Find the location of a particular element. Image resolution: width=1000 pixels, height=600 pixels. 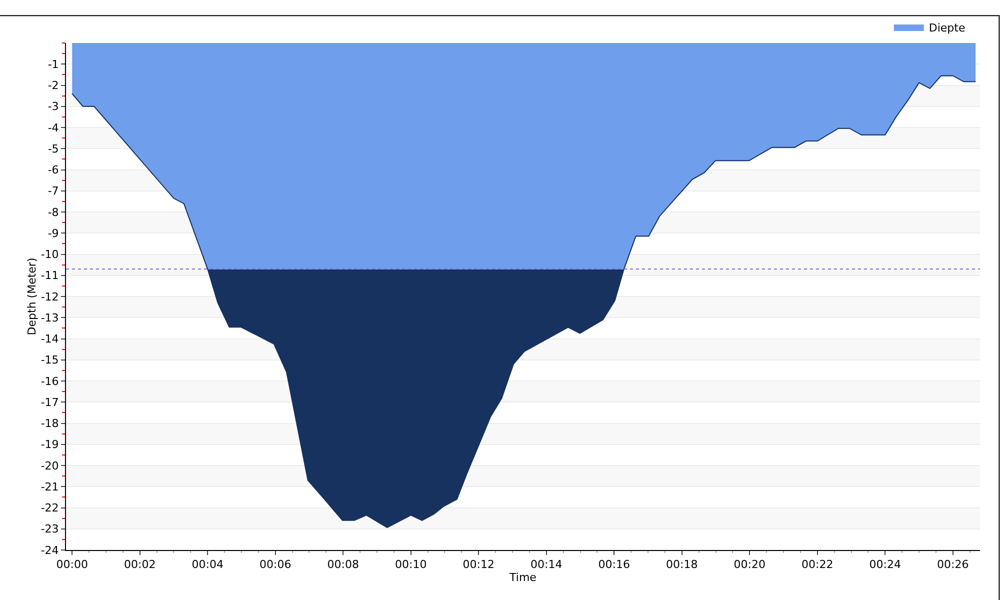

x-tick-label: 00:18 is located at coordinates (682, 565).